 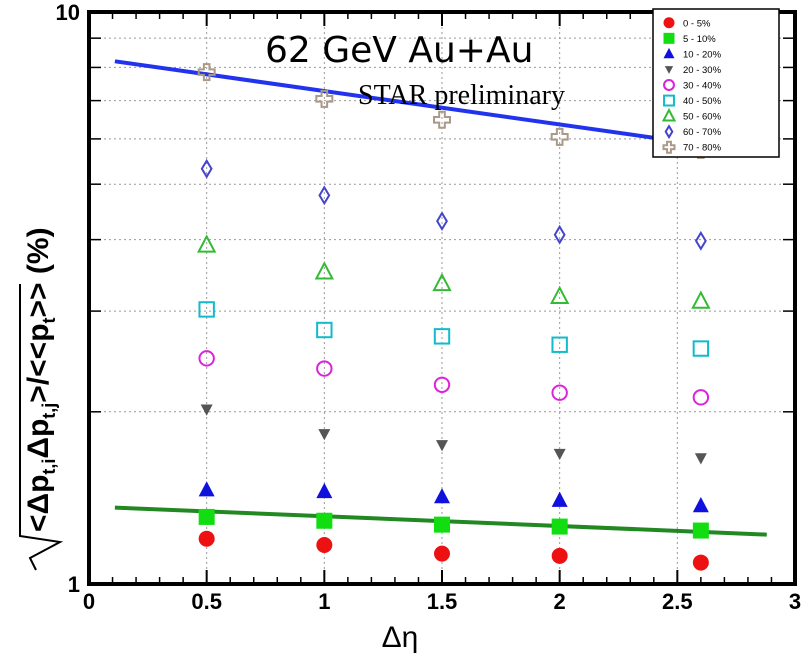 I want to click on legend-label-2: 10 - 20%, so click(x=702, y=54).